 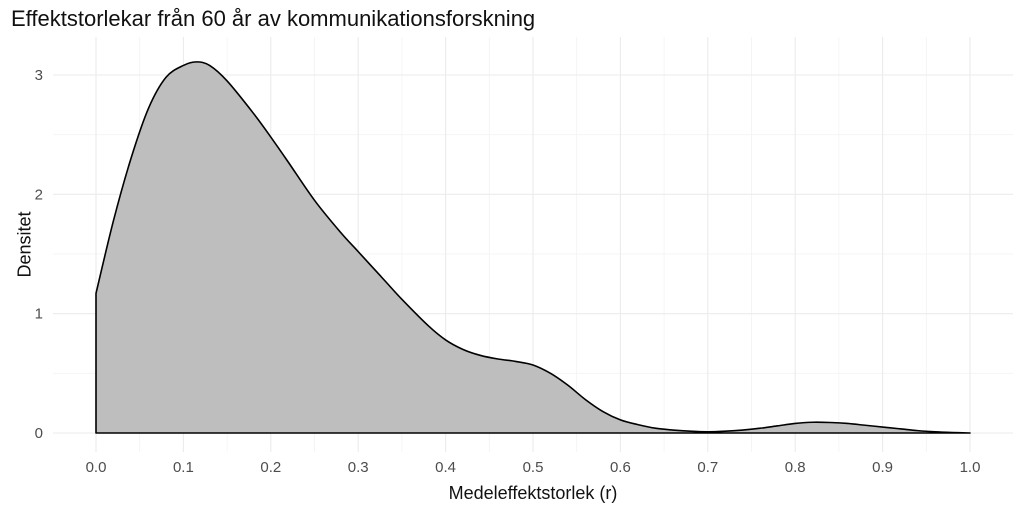 What do you see at coordinates (270, 467) in the screenshot?
I see `x-tick-label: 0.2` at bounding box center [270, 467].